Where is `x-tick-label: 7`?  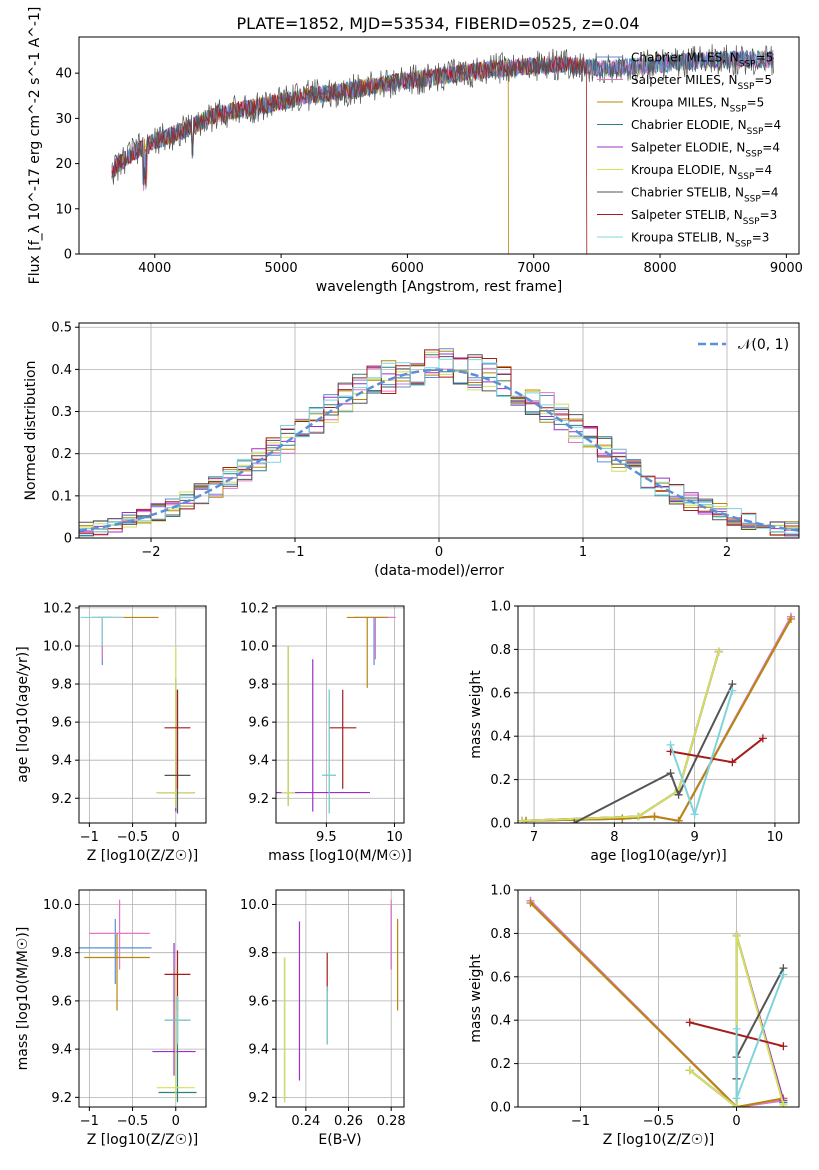 x-tick-label: 7 is located at coordinates (534, 837).